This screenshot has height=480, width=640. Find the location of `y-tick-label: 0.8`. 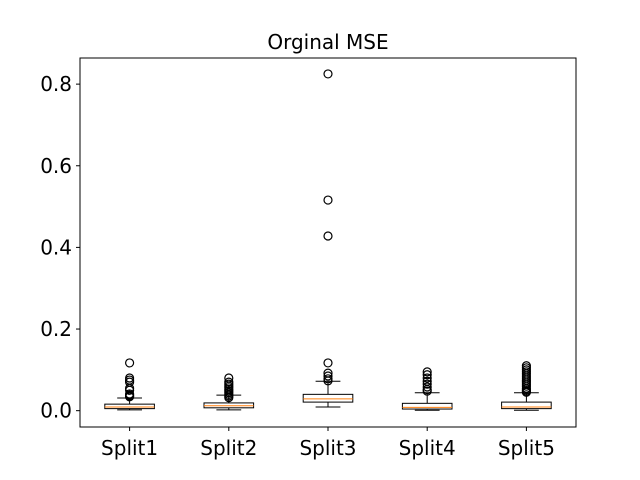

y-tick-label: 0.8 is located at coordinates (56, 84).